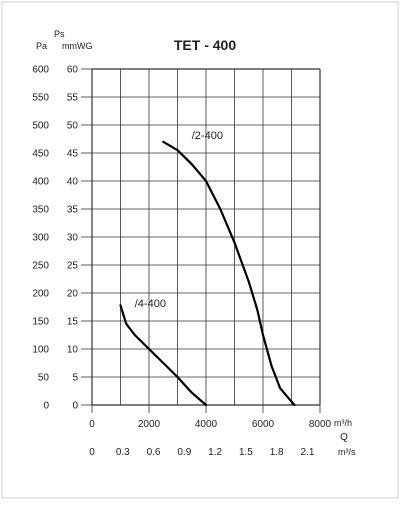  What do you see at coordinates (277, 452) in the screenshot?
I see `x-tick-label-m3s: 1.8` at bounding box center [277, 452].